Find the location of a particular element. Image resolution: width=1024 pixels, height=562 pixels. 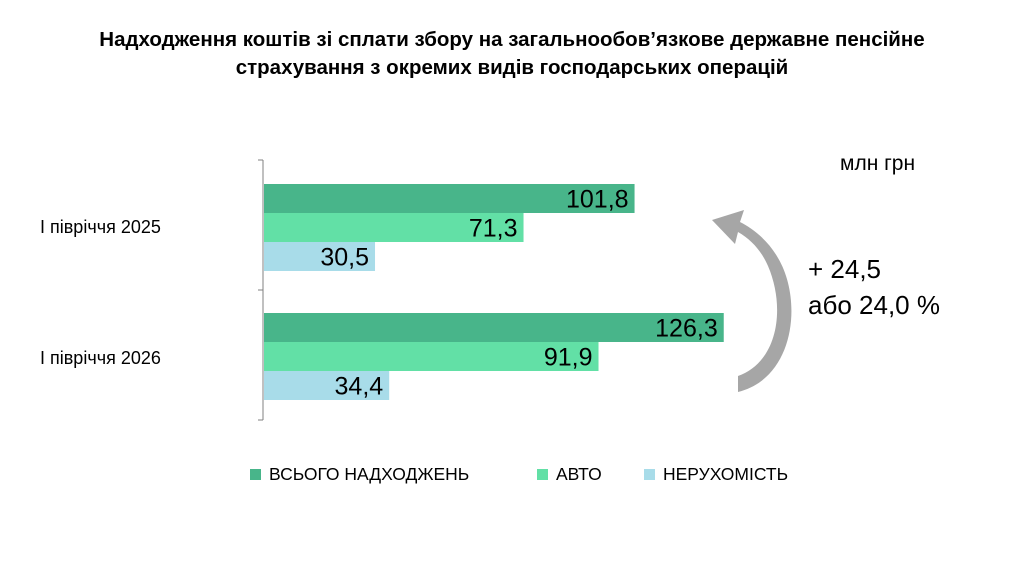

data-label-auto-1: 91,9 is located at coordinates (568, 358).